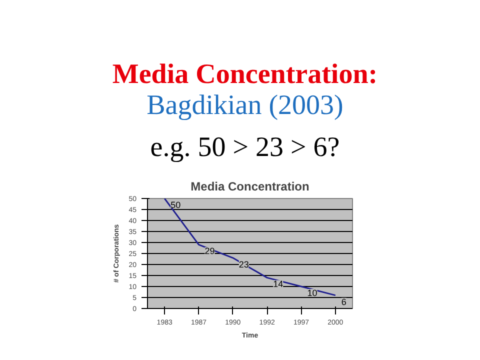 The image size is (480, 360). Describe the element at coordinates (175, 205) in the screenshot. I see `data-label: 50` at that location.